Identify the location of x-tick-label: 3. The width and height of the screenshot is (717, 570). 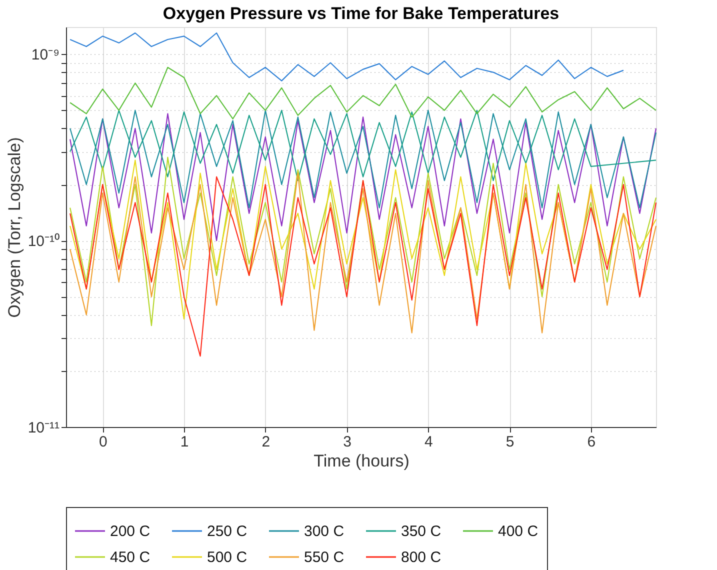
(347, 442).